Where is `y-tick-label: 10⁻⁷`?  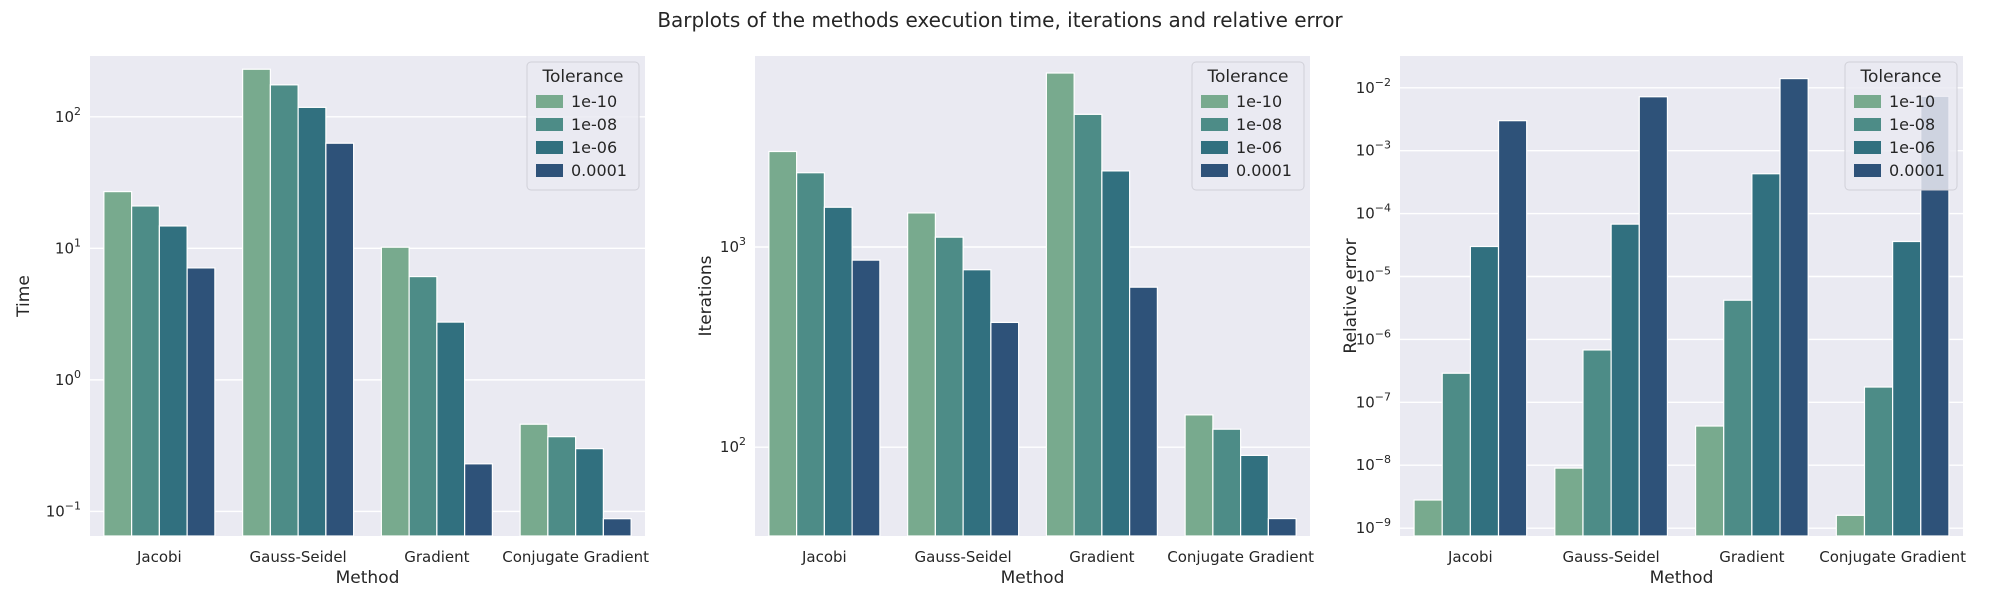
y-tick-label: 10⁻⁷ is located at coordinates (1373, 400).